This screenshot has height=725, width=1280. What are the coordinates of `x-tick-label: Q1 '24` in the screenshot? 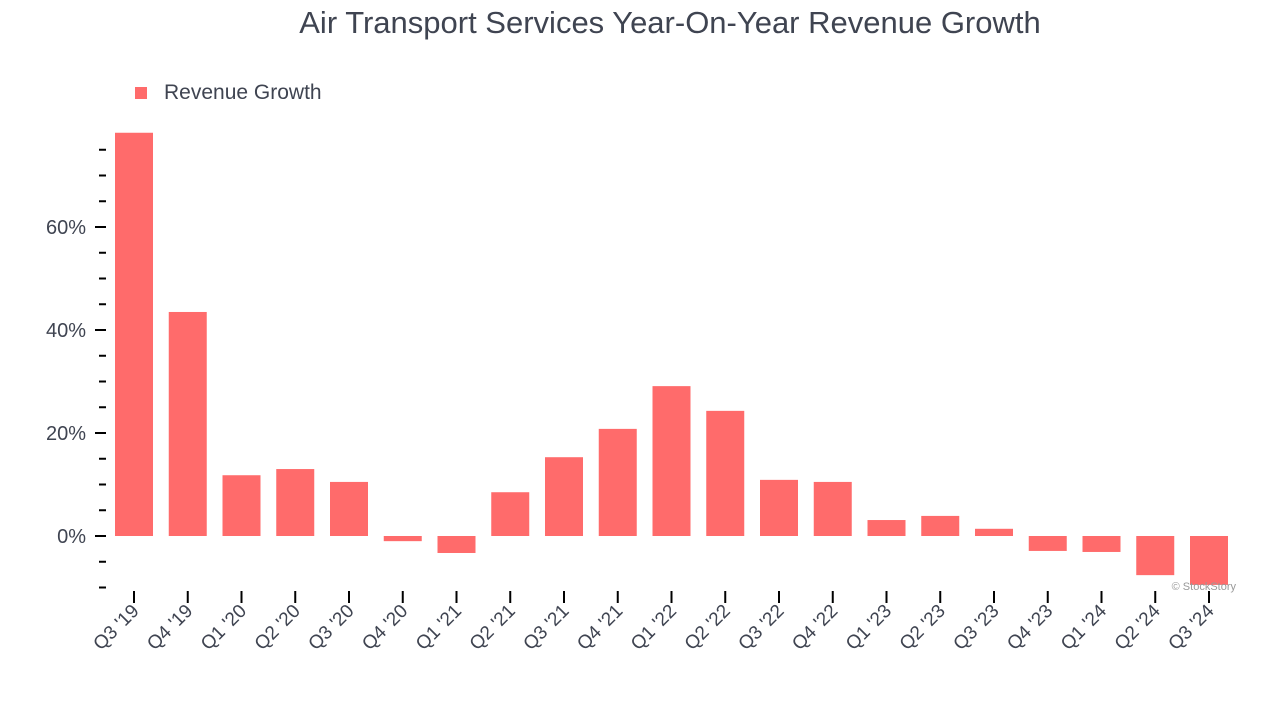 It's located at (1084, 627).